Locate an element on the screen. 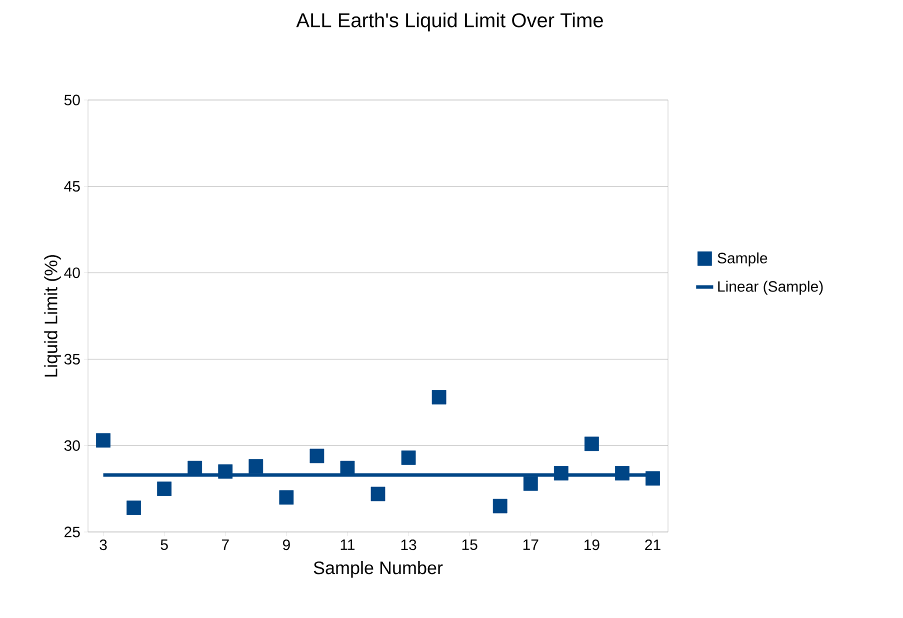 Image resolution: width=903 pixels, height=618 pixels. x-tick-label: 9 is located at coordinates (286, 545).